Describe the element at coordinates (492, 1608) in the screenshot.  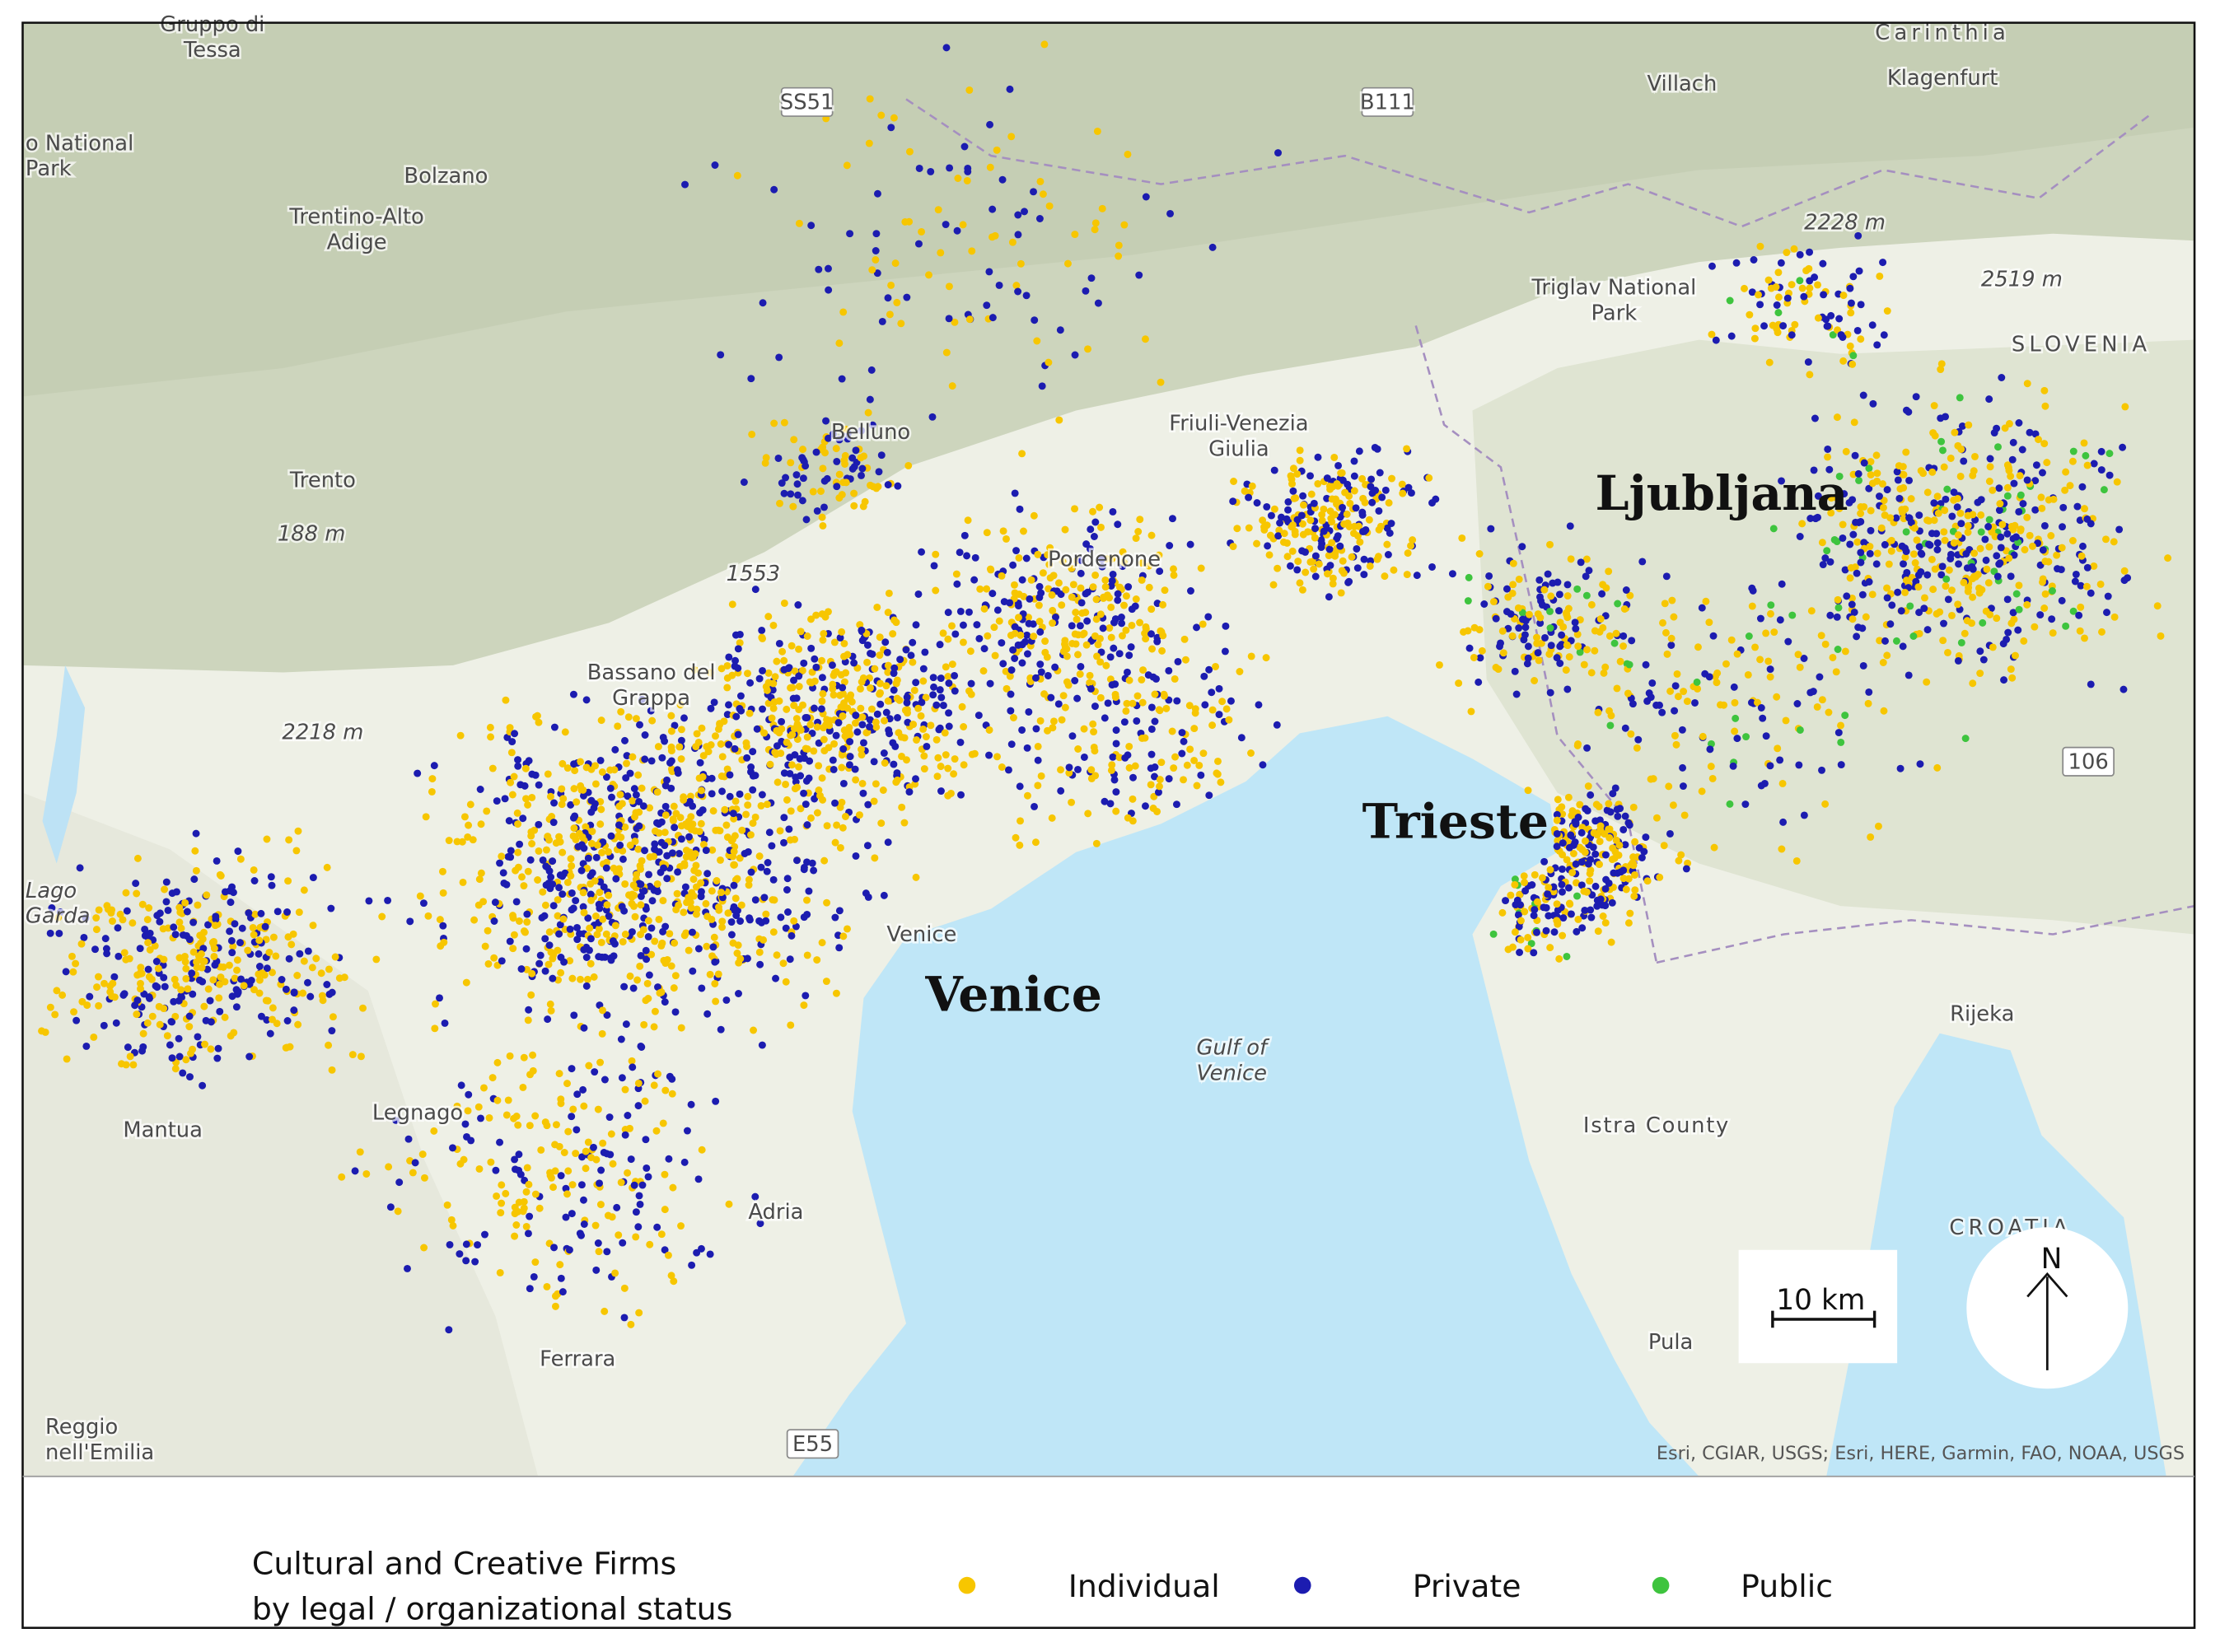
I see `legend-title: by legal / organizational status` at that location.